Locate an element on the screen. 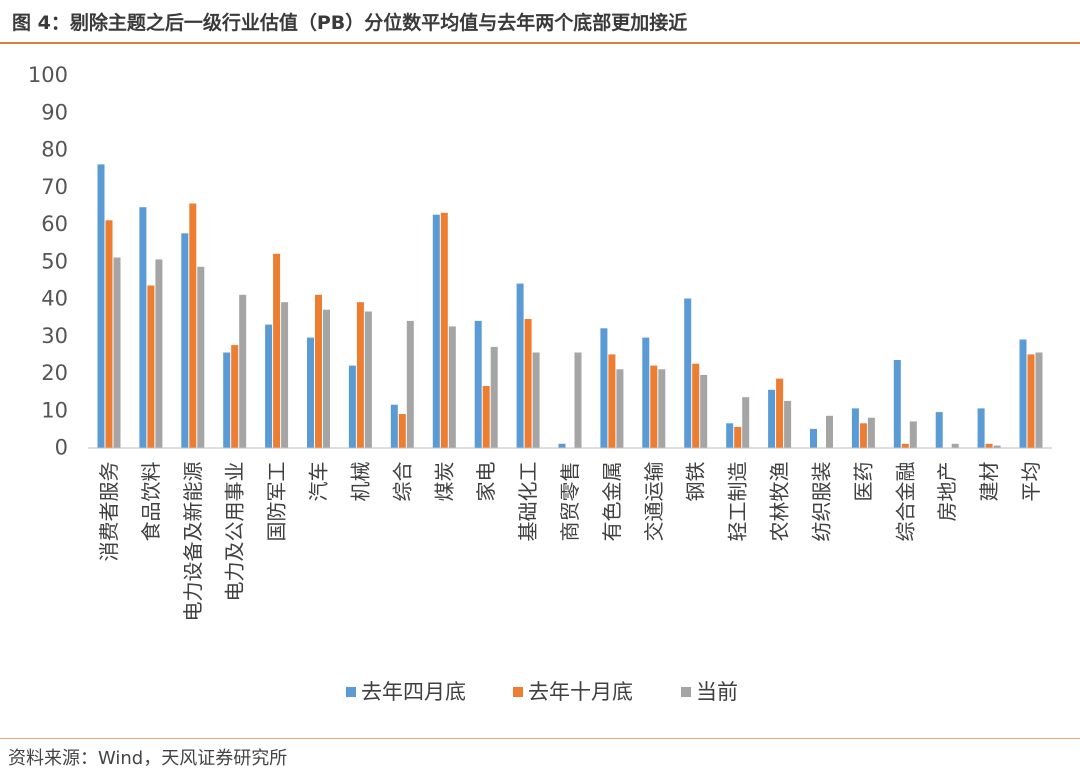 This screenshot has width=1080, height=782. category-label: 国防军工 is located at coordinates (277, 502).